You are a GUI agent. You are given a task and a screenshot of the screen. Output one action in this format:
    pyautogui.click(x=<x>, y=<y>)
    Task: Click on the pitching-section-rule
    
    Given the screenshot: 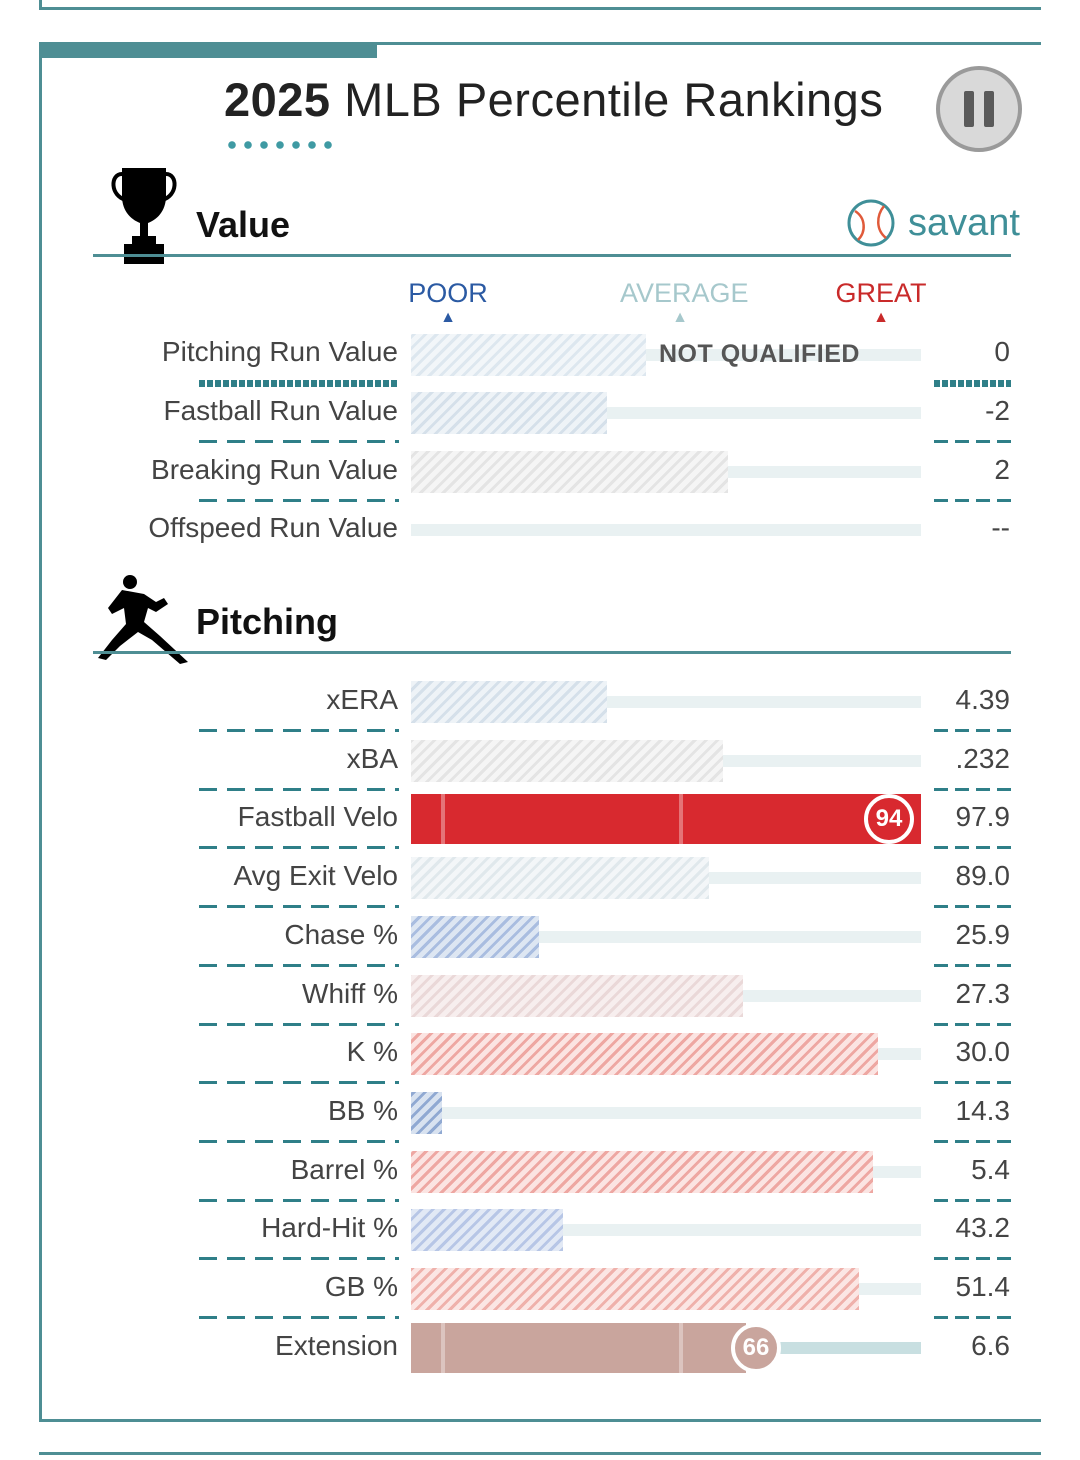 What is the action you would take?
    pyautogui.click(x=552, y=652)
    